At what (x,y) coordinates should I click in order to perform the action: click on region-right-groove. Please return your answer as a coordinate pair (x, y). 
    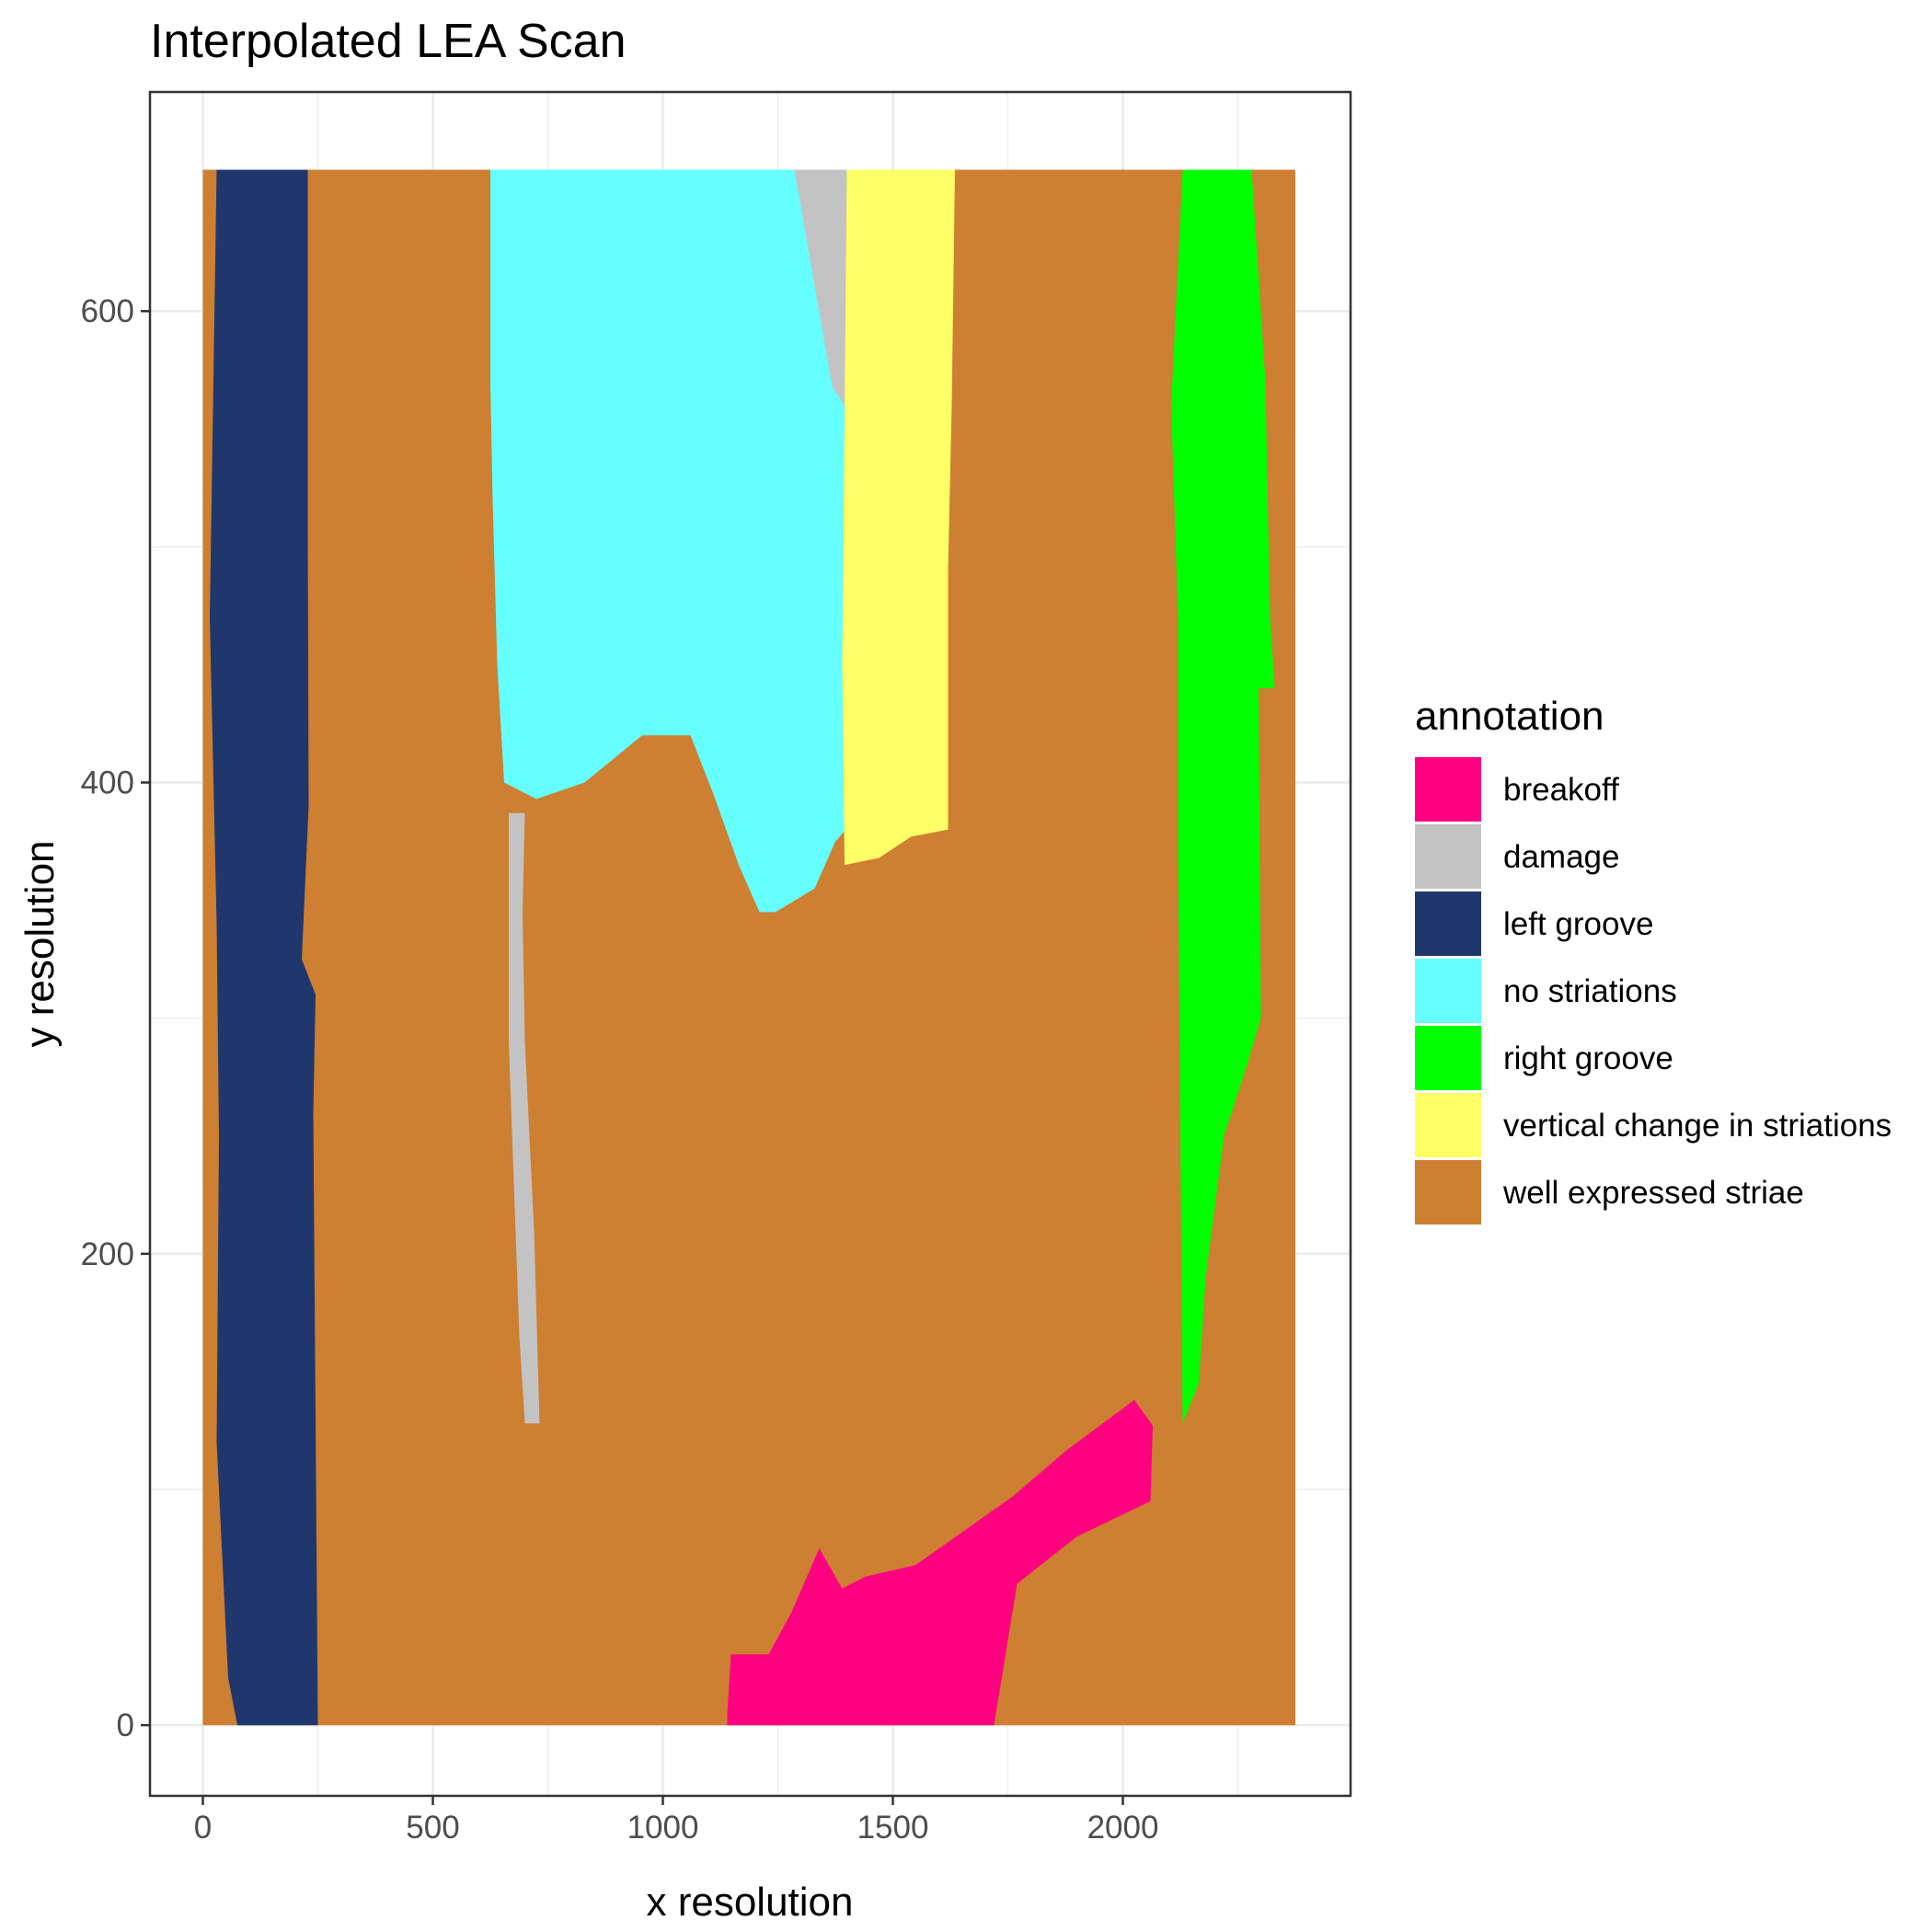
    Looking at the image, I should click on (1223, 796).